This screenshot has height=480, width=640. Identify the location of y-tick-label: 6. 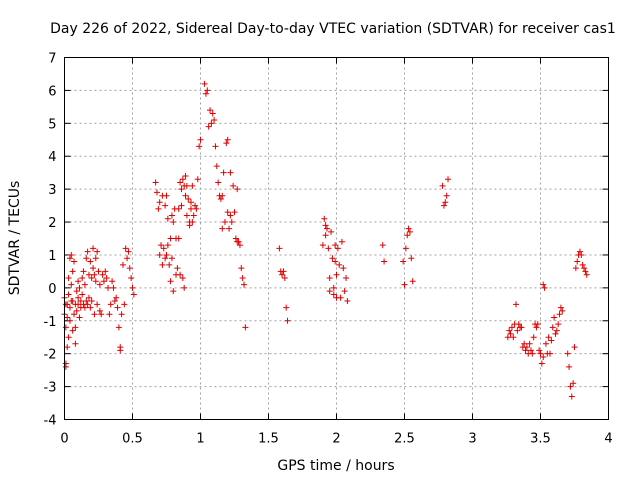
(52, 91).